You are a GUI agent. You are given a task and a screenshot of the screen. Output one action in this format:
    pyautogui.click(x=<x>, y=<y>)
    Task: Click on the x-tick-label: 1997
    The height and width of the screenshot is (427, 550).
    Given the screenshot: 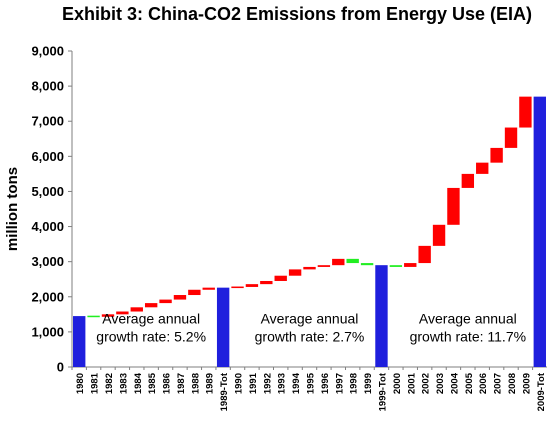 What is the action you would take?
    pyautogui.click(x=339, y=383)
    